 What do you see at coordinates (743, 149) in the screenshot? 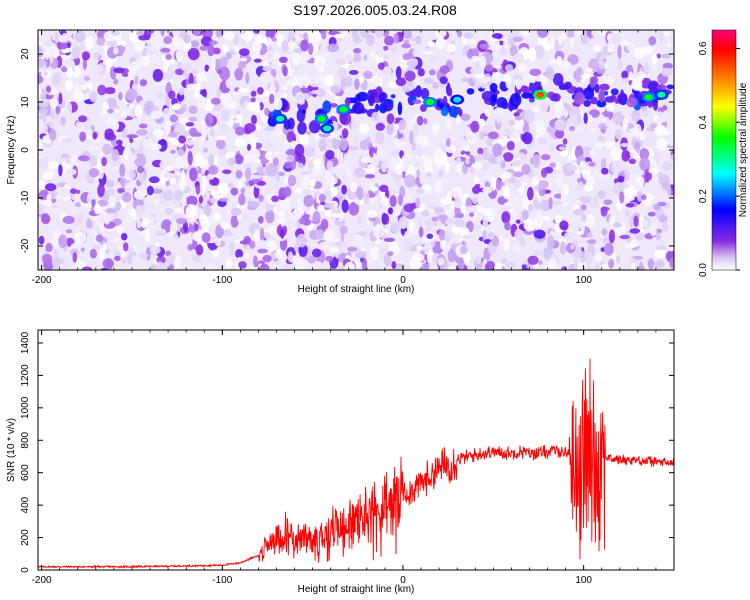
I see `colorbar-label: Normalized spectral amplitude` at bounding box center [743, 149].